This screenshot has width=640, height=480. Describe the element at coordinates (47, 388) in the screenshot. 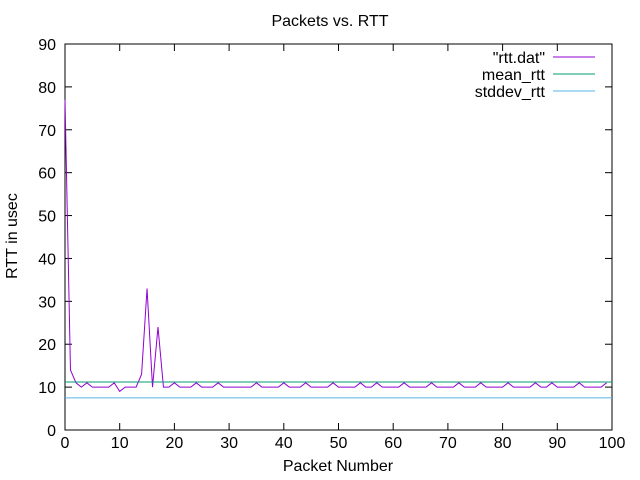

I see `y-tick-label: 10` at that location.